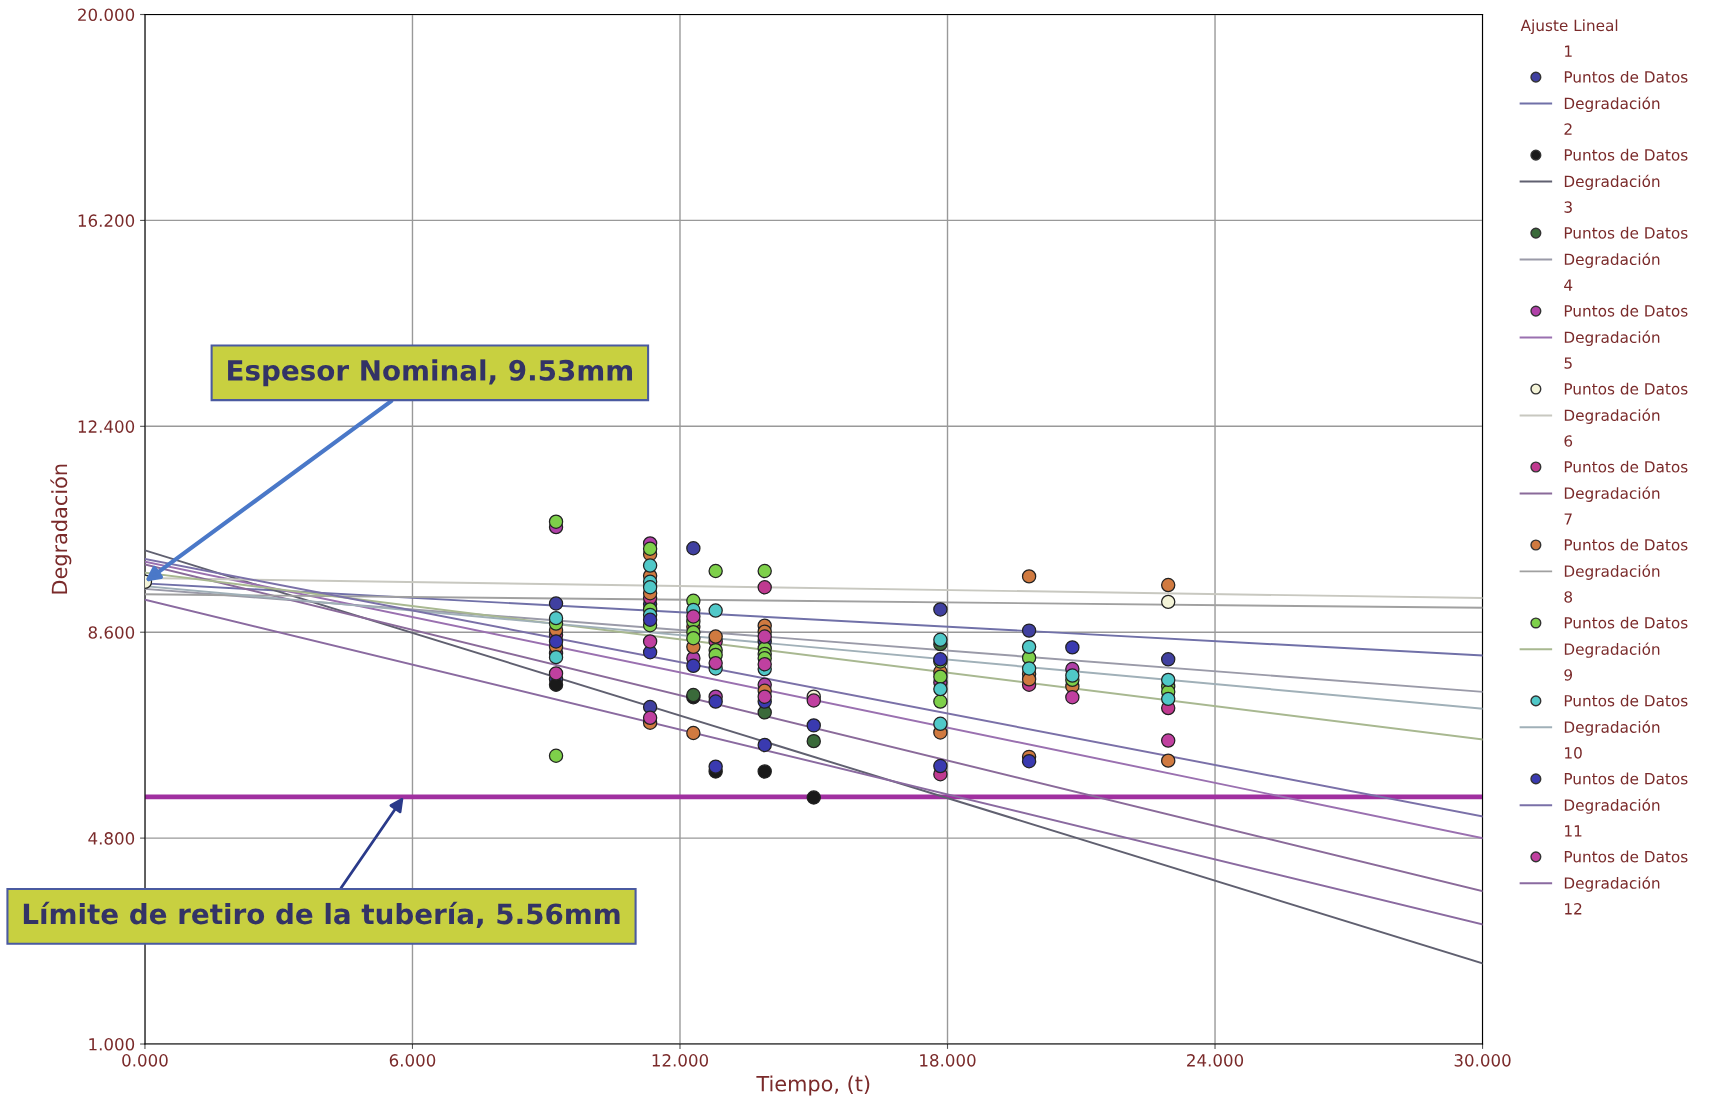 This screenshot has height=1116, width=1736. I want to click on legend-title: Ajuste Lineal, so click(1569, 27).